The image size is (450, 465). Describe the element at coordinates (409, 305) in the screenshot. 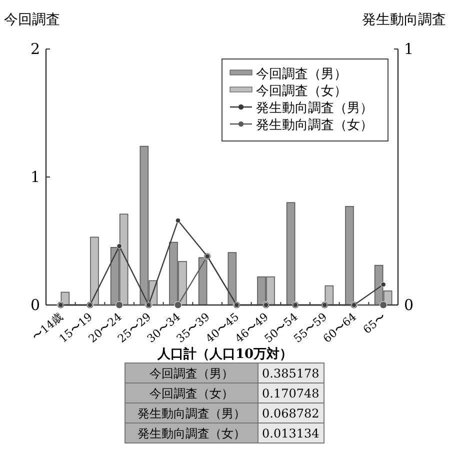

I see `y2-tick-label: 0` at that location.